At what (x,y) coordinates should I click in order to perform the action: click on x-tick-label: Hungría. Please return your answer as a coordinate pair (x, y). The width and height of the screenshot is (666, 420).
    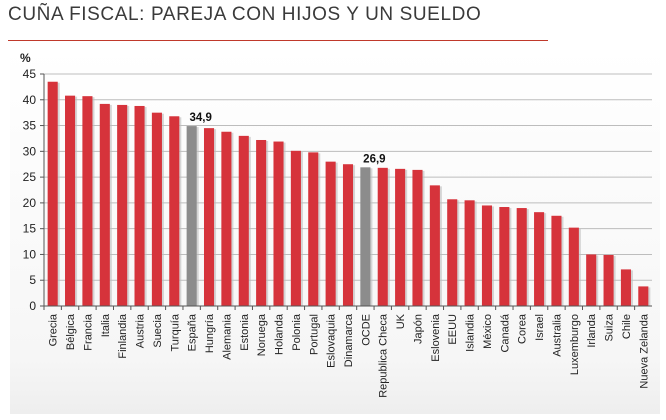
    Looking at the image, I should click on (210, 333).